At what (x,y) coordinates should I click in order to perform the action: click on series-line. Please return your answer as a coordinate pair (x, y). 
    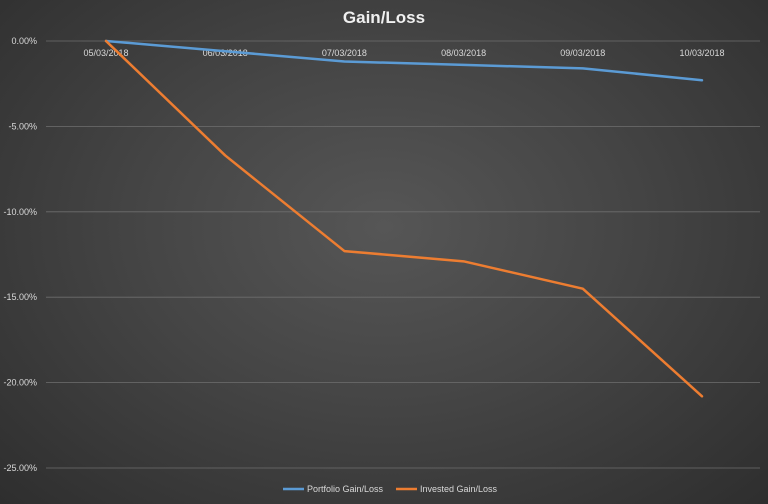
    Looking at the image, I should click on (404, 60).